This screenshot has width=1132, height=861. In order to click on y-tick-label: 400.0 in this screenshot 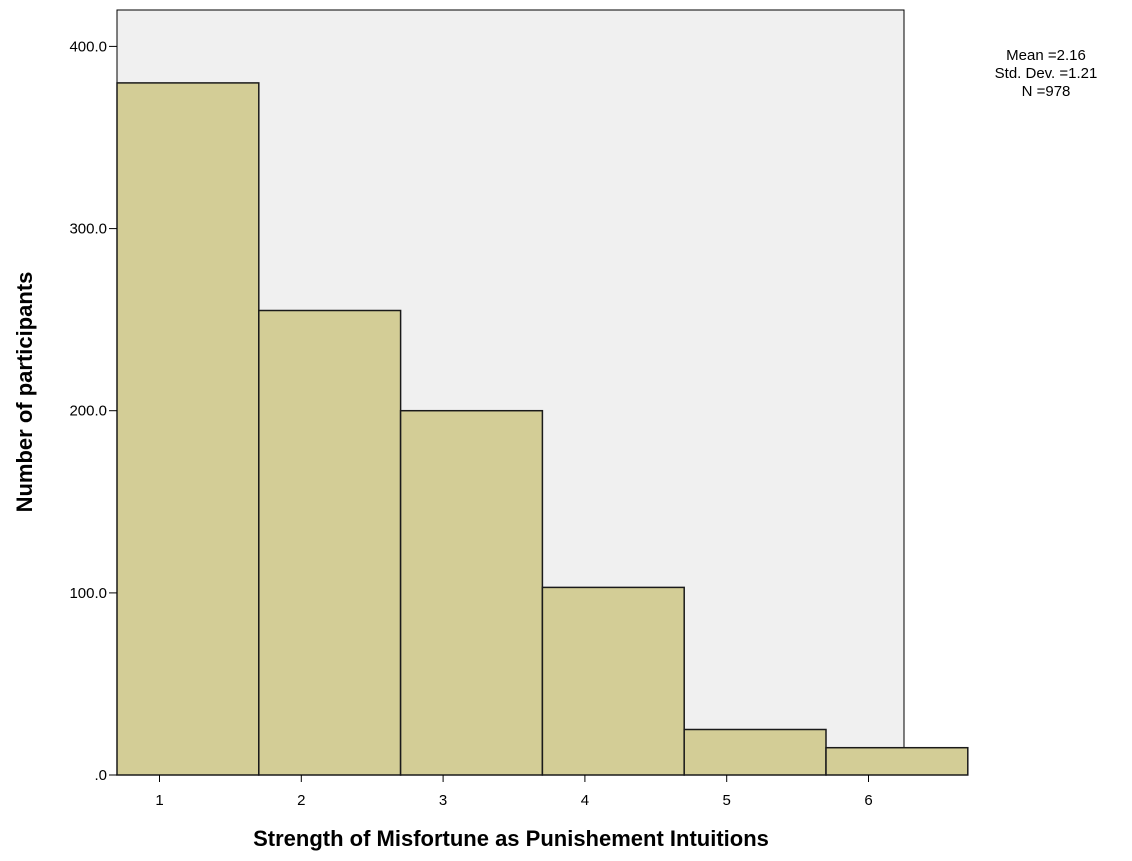, I will do `click(88, 46)`.